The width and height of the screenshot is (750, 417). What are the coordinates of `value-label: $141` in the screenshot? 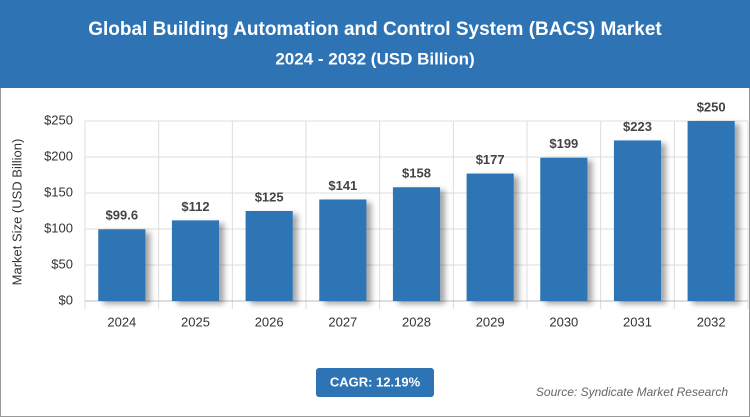 It's located at (342, 185).